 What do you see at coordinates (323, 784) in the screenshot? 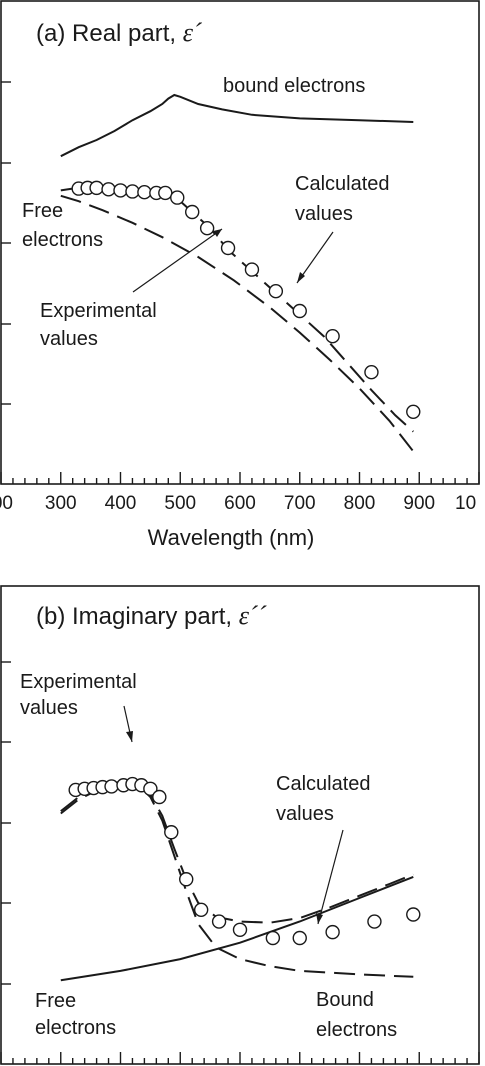
I see `annotation-b-calculated-line1: Calculated` at bounding box center [323, 784].